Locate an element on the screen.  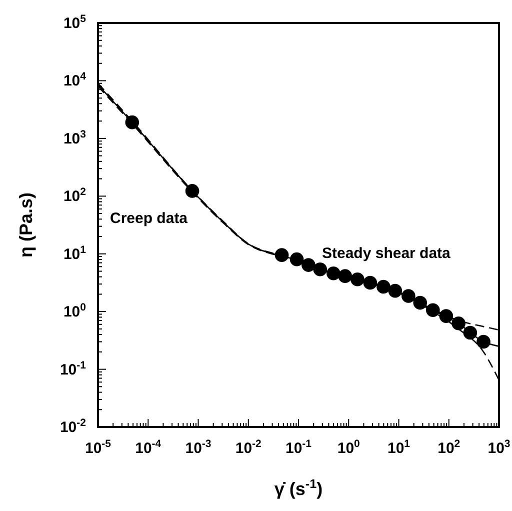
y-tick-label: 10$^{-2}$ is located at coordinates (73, 426).